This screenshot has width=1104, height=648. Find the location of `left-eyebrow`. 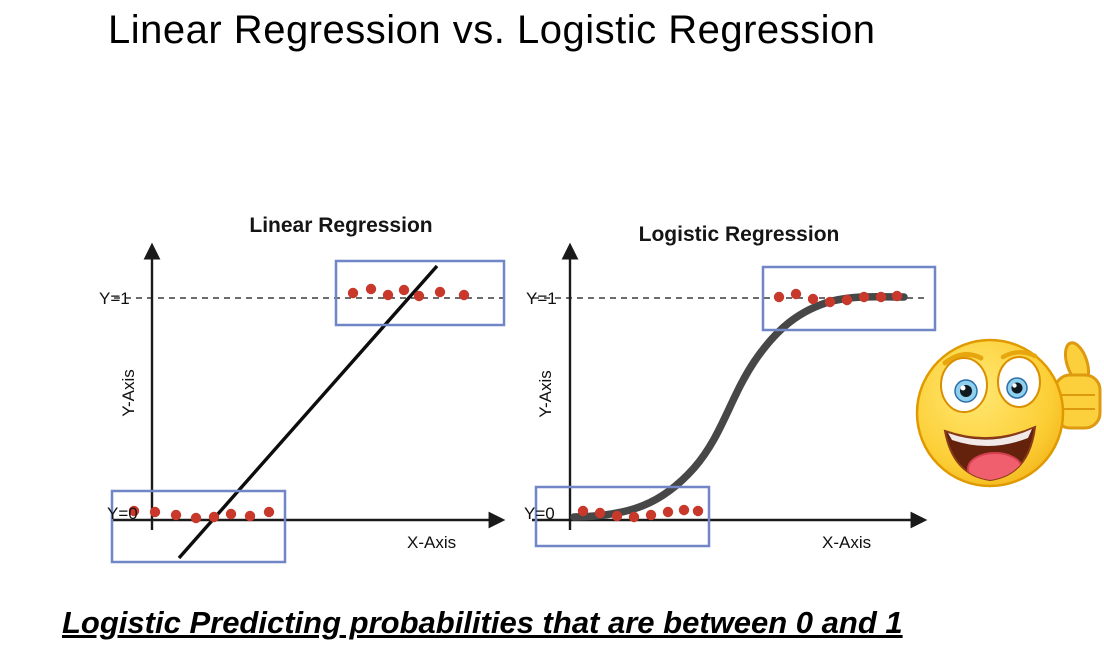

left-eyebrow is located at coordinates (963, 358).